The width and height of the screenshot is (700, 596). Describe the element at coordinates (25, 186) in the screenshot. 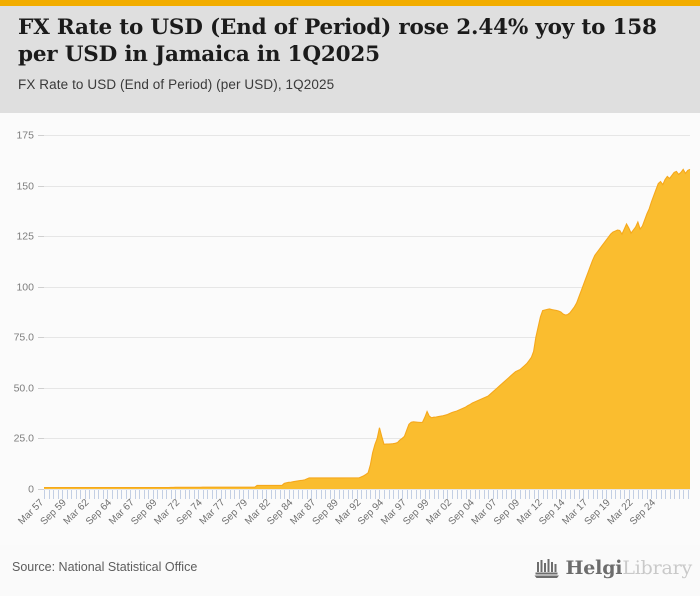

I see `y-axis-tick-label: 150` at that location.